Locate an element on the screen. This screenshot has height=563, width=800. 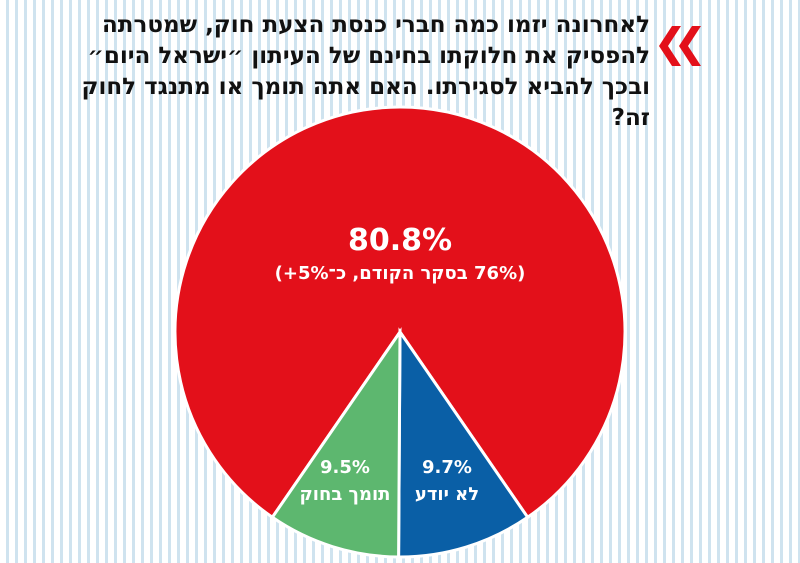
main-slice-sublabel: (76% בסקר הקודם, כ־5%+) is located at coordinates (400, 273).